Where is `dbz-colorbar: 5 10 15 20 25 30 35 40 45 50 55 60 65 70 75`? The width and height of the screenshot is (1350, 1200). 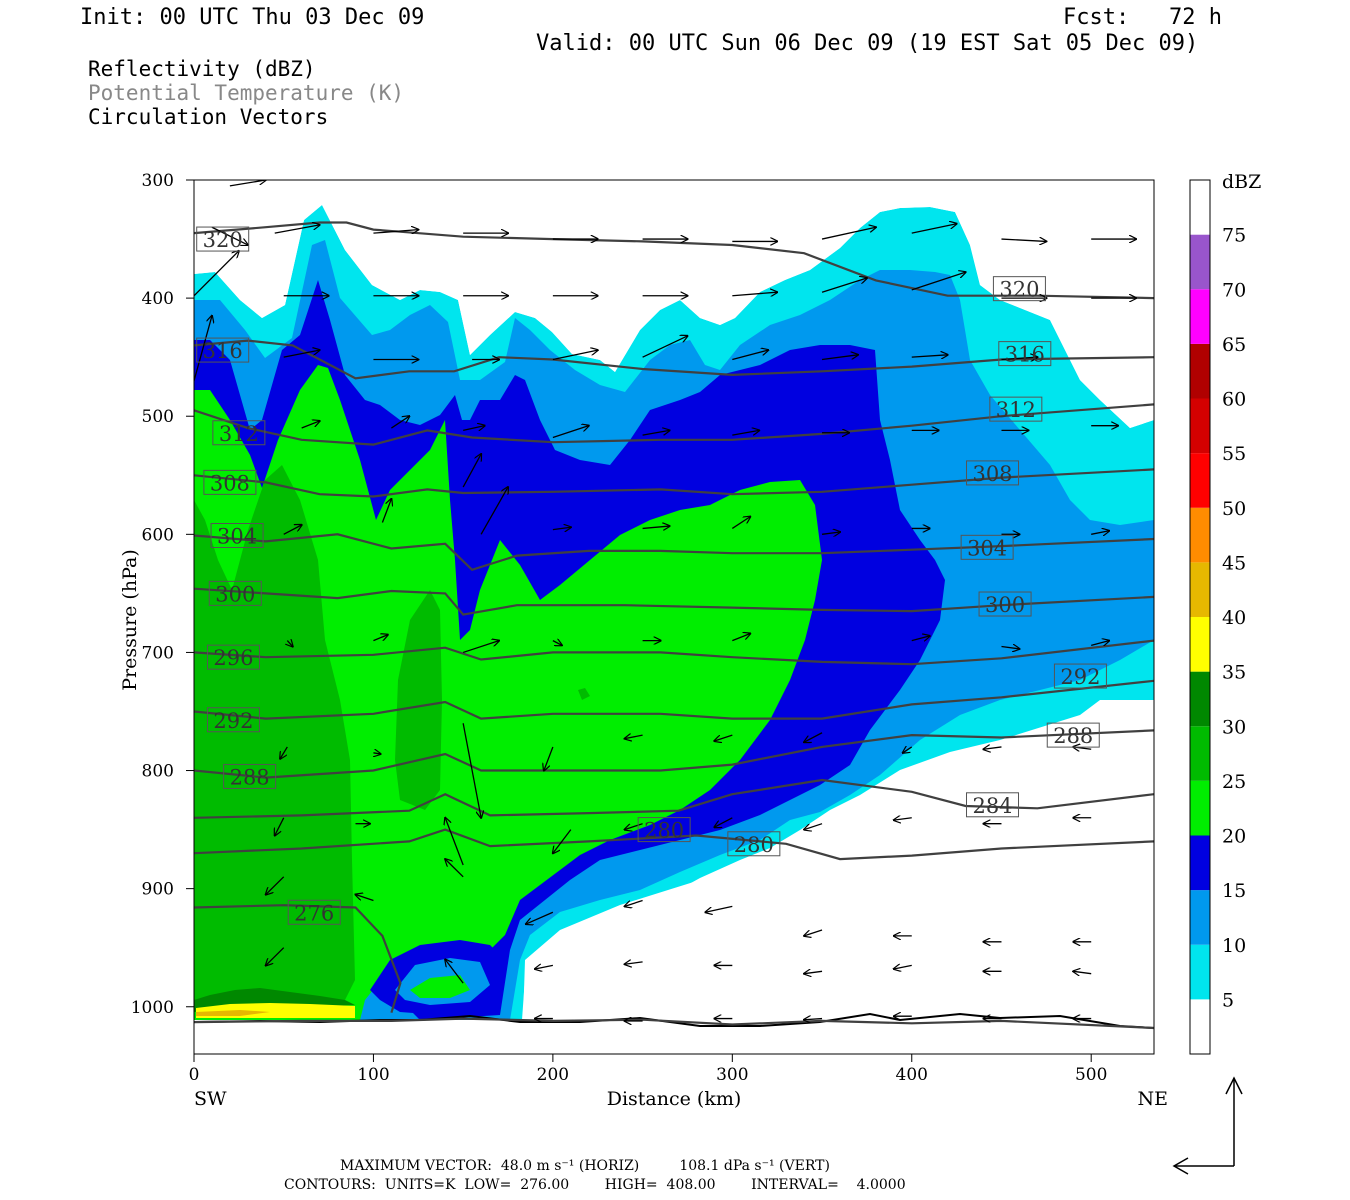 dbz-colorbar: 5 10 15 20 25 30 35 40 45 50 55 60 65 70 75 is located at coordinates (1217, 617).